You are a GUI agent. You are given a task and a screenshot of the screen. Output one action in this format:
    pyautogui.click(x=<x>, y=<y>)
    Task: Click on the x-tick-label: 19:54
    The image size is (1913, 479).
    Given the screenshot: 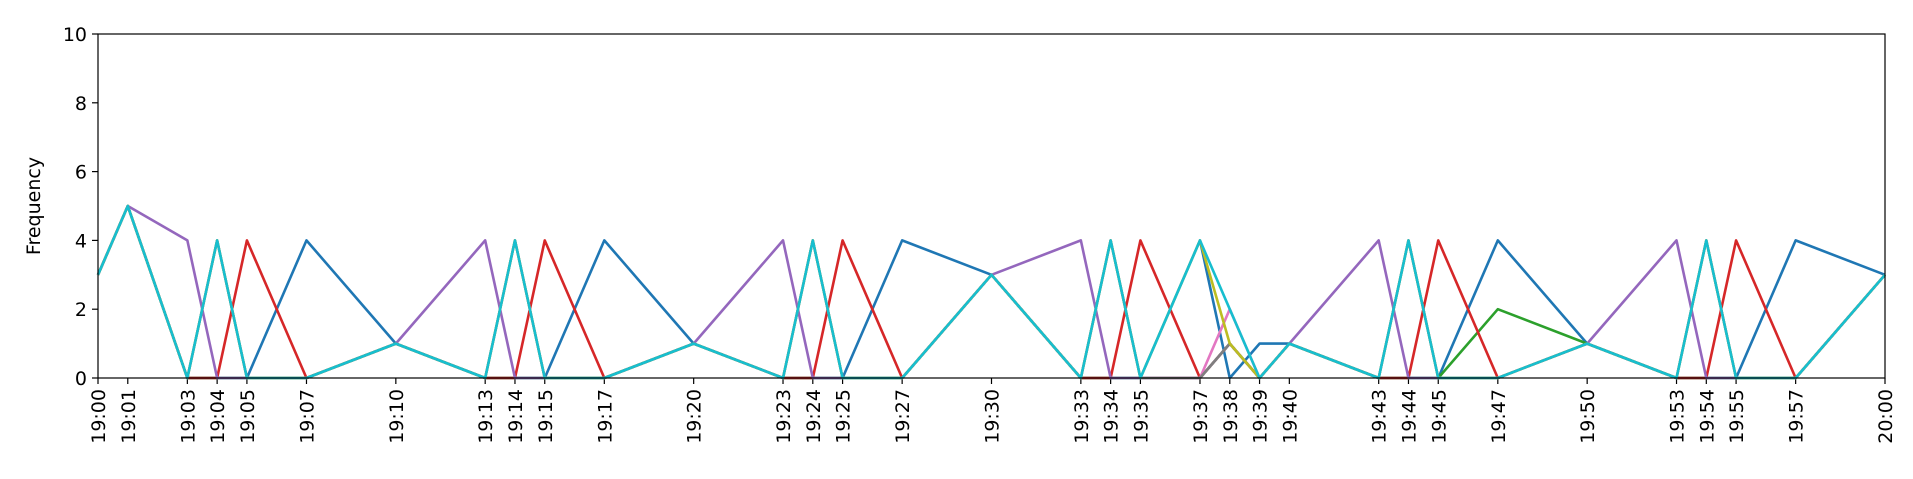 What is the action you would take?
    pyautogui.click(x=1707, y=416)
    